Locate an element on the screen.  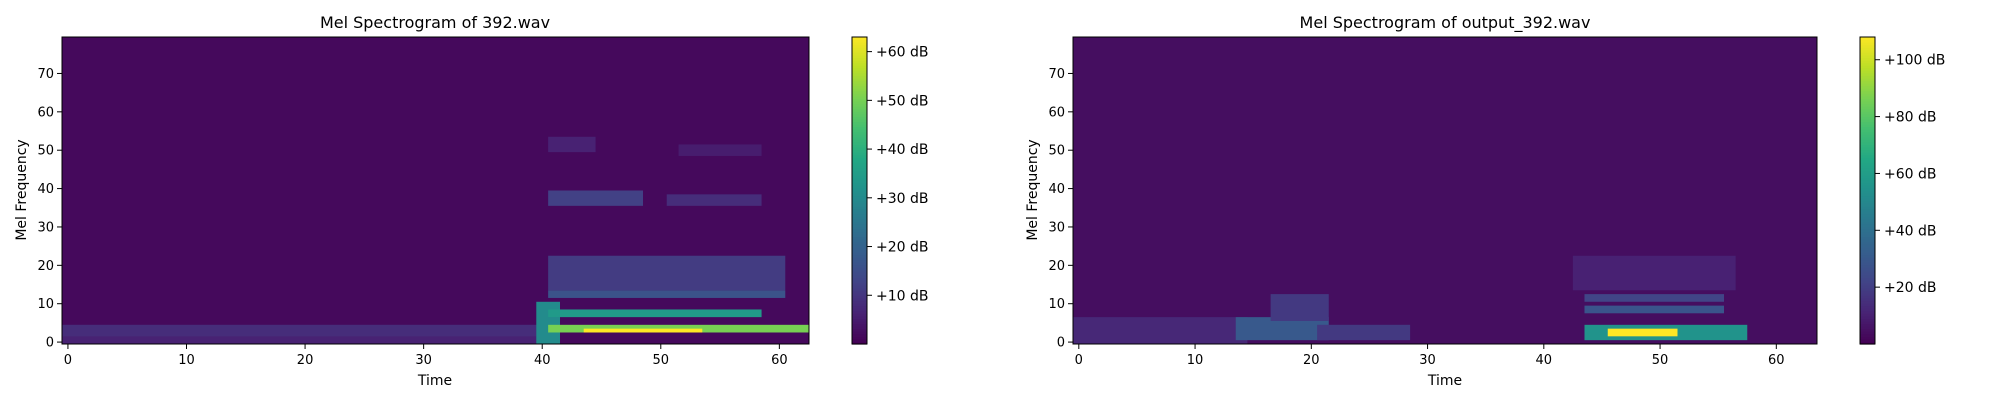
panel-1-colorbar-tick-label: +50 dB is located at coordinates (902, 101).